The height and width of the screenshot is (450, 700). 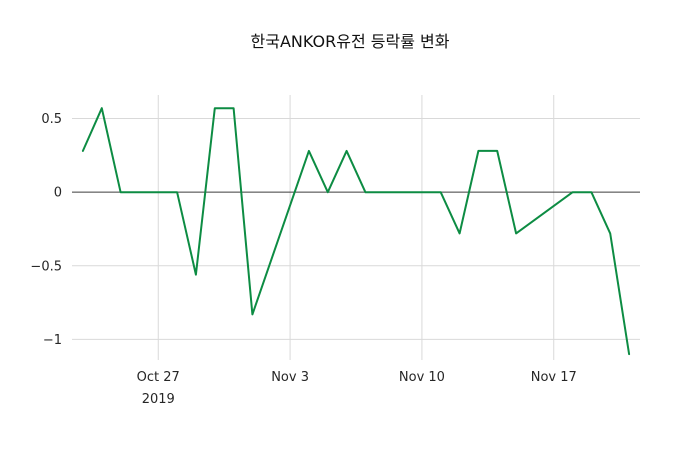 I want to click on y-tick-label: 0.5, so click(x=51, y=119).